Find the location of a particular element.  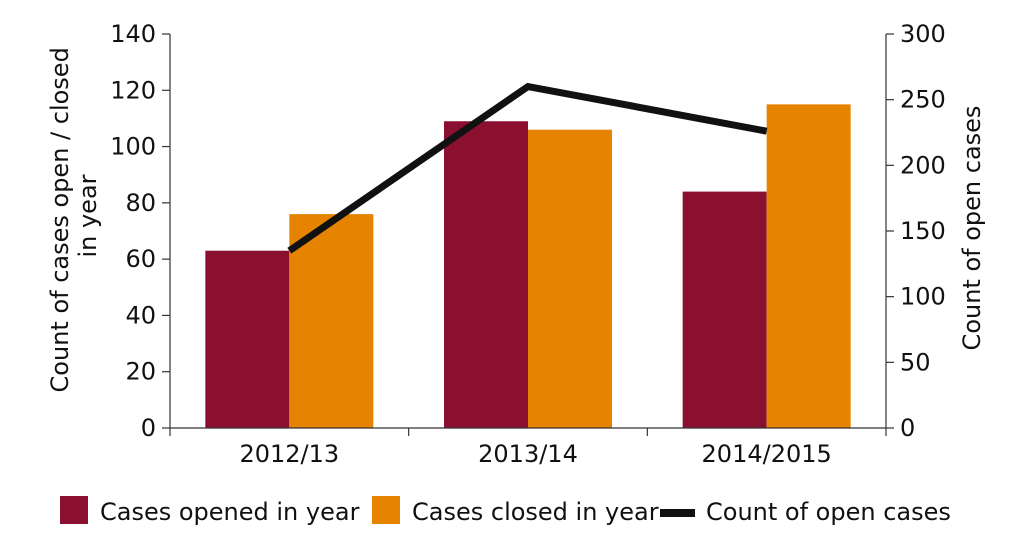

y-right-tick-label-4: 200 is located at coordinates (923, 165).